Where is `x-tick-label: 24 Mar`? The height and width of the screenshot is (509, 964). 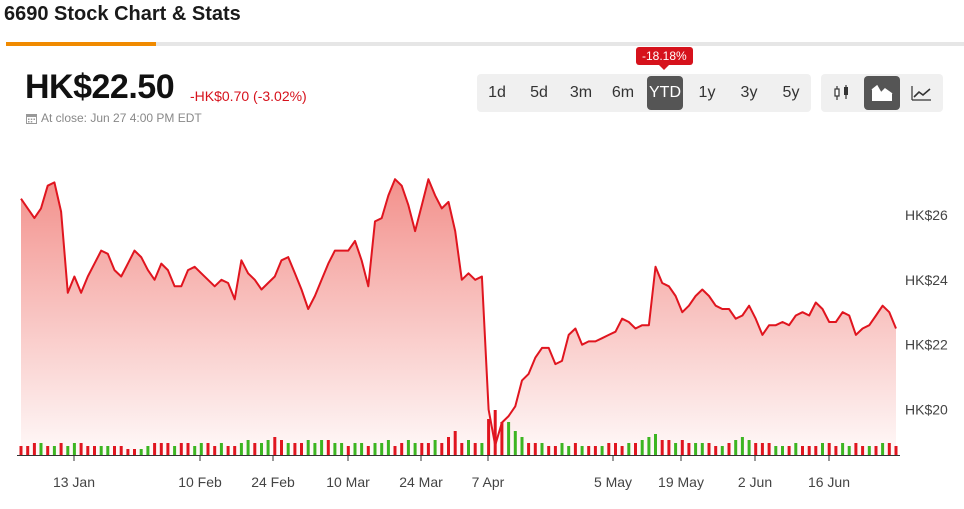 x-tick-label: 24 Mar is located at coordinates (421, 482).